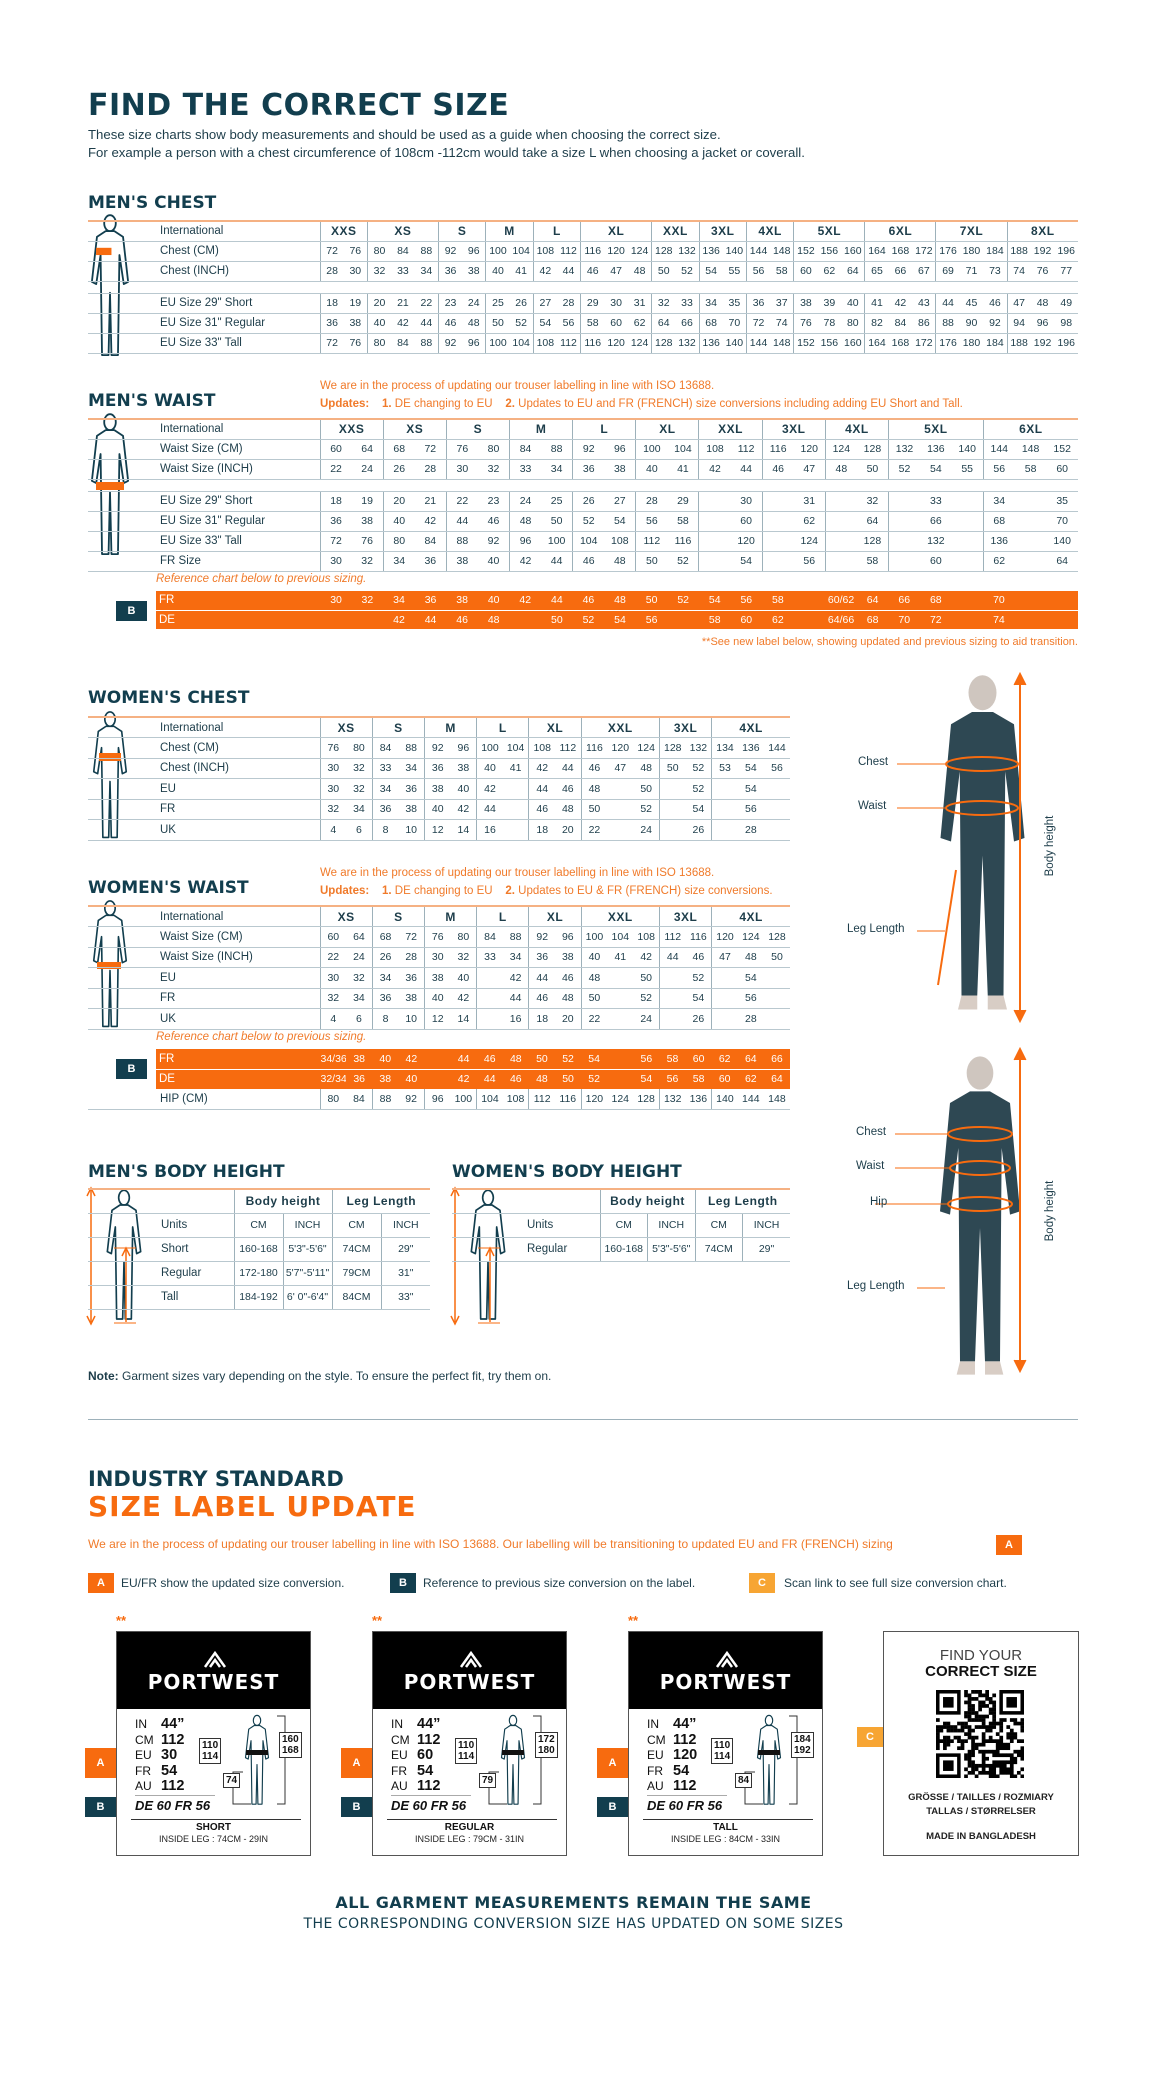 This screenshot has width=1157, height=2076. Describe the element at coordinates (546, 1739) in the screenshot. I see `height-min: 172` at that location.